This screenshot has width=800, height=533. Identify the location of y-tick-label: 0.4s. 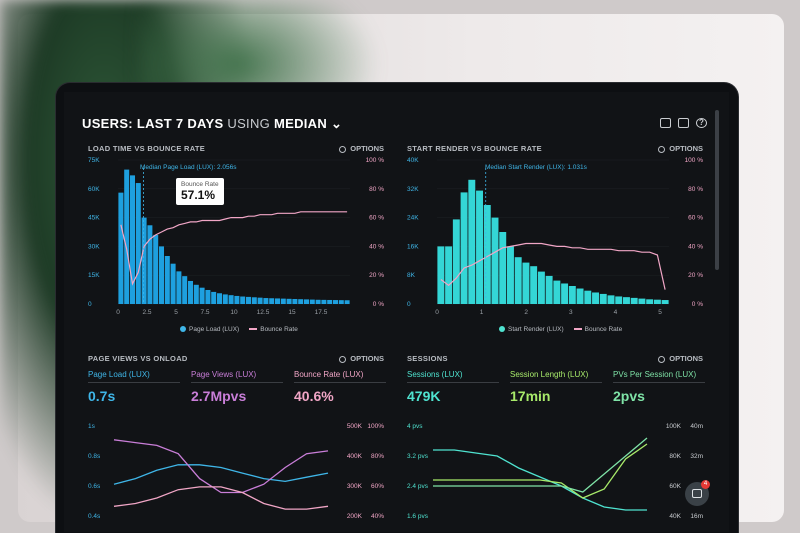
(94, 516).